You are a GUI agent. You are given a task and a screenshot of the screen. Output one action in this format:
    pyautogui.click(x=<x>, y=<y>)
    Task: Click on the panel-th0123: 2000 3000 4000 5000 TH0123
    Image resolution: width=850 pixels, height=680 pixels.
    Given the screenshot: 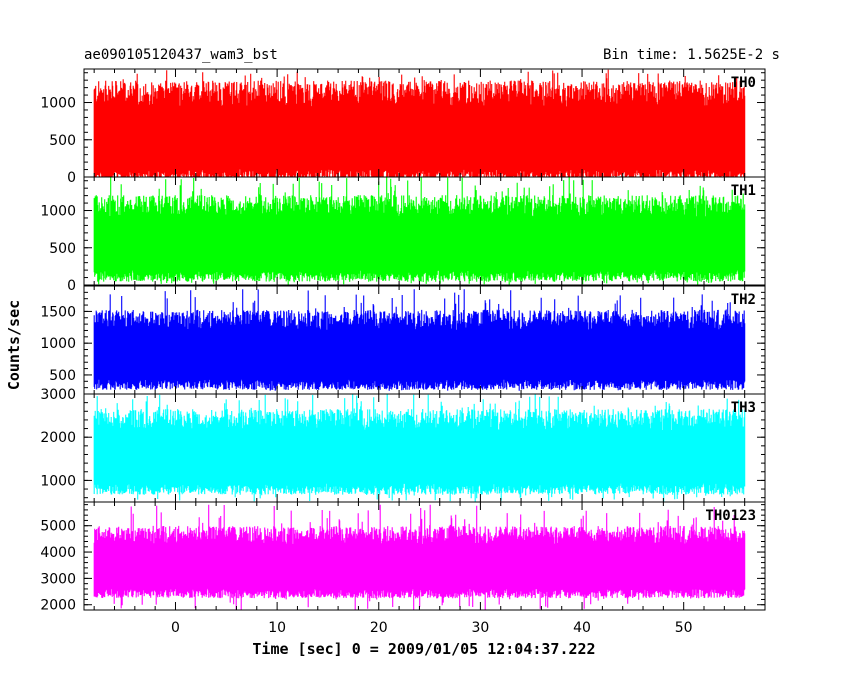 What is the action you would take?
    pyautogui.click(x=403, y=557)
    